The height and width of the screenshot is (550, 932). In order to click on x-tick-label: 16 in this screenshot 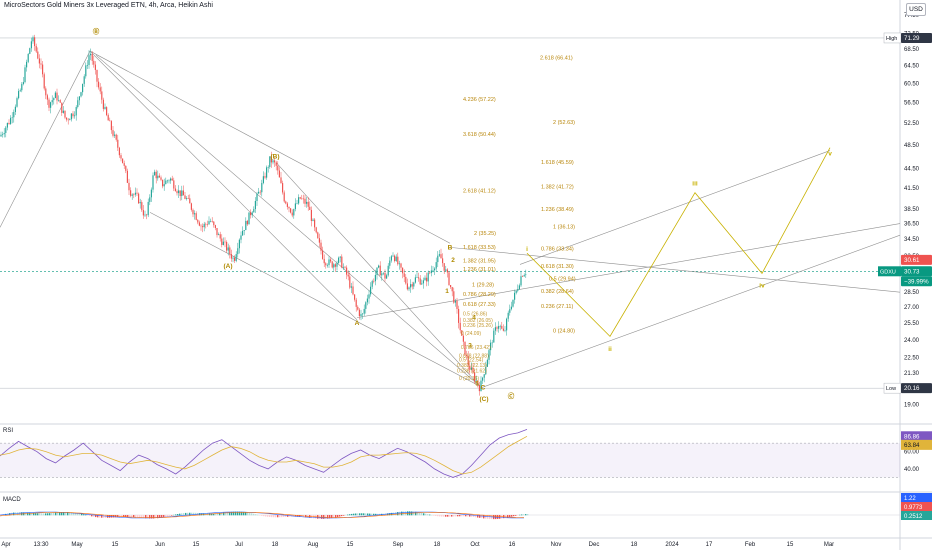, I will do `click(512, 545)`.